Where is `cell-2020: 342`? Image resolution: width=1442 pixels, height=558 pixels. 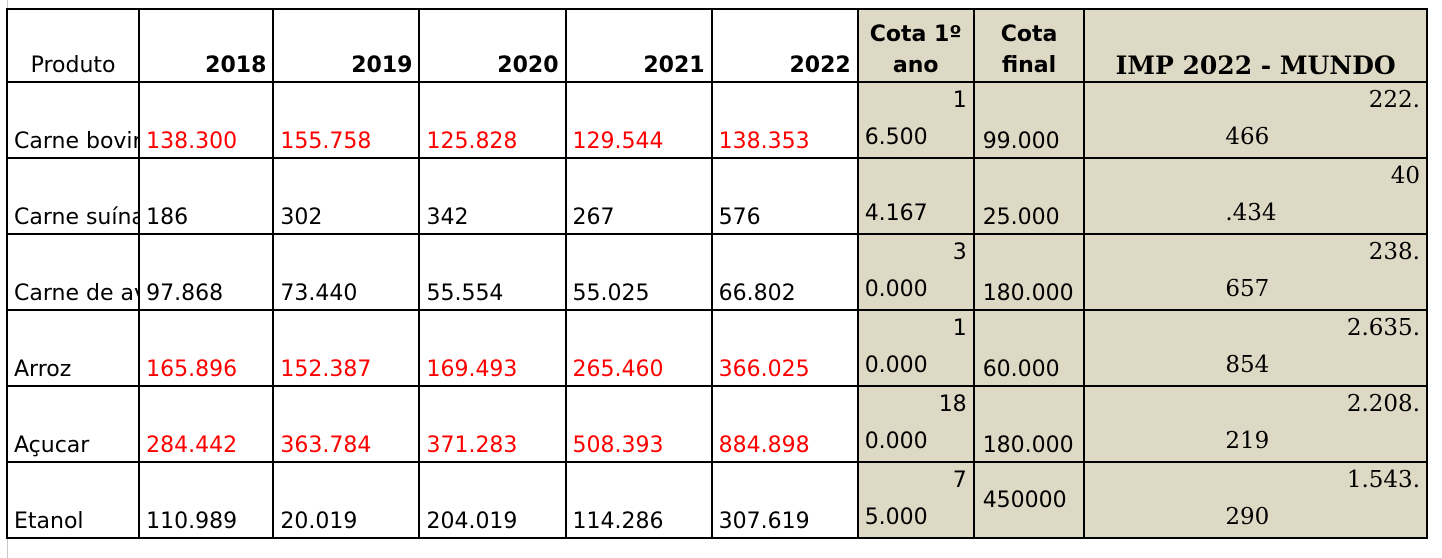 cell-2020: 342 is located at coordinates (492, 196).